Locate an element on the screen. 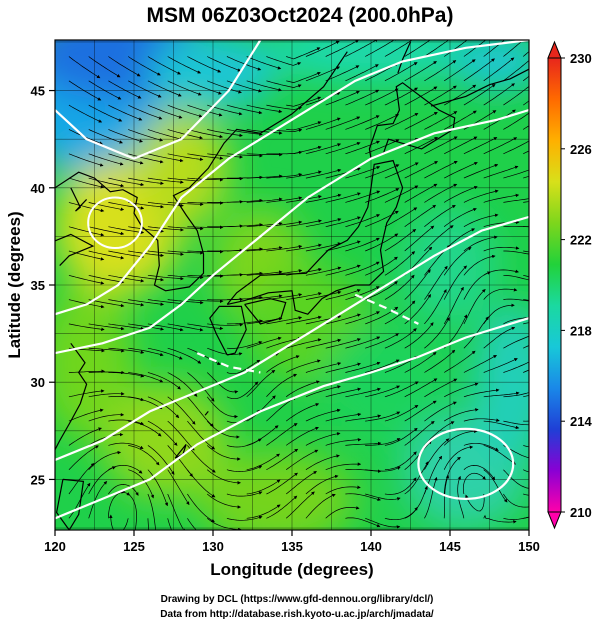 This screenshot has height=625, width=599. y-tick-label: 40 is located at coordinates (38, 188).